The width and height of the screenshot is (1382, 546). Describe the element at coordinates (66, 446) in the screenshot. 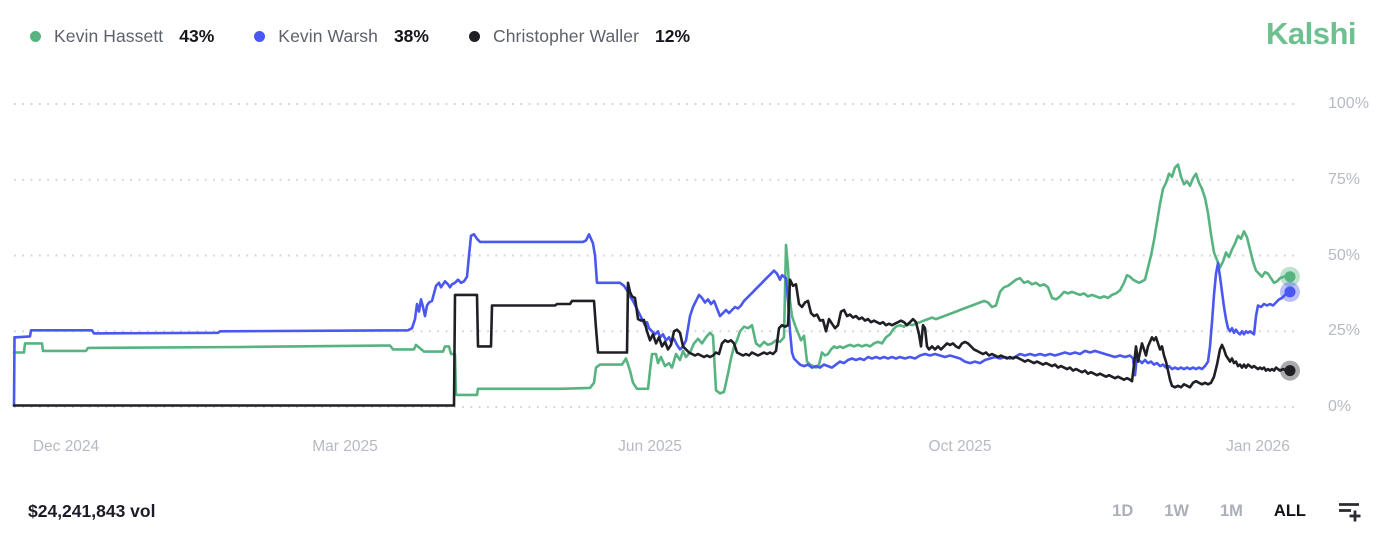

I see `x-axis-label-dec-2024: Dec 2024` at that location.